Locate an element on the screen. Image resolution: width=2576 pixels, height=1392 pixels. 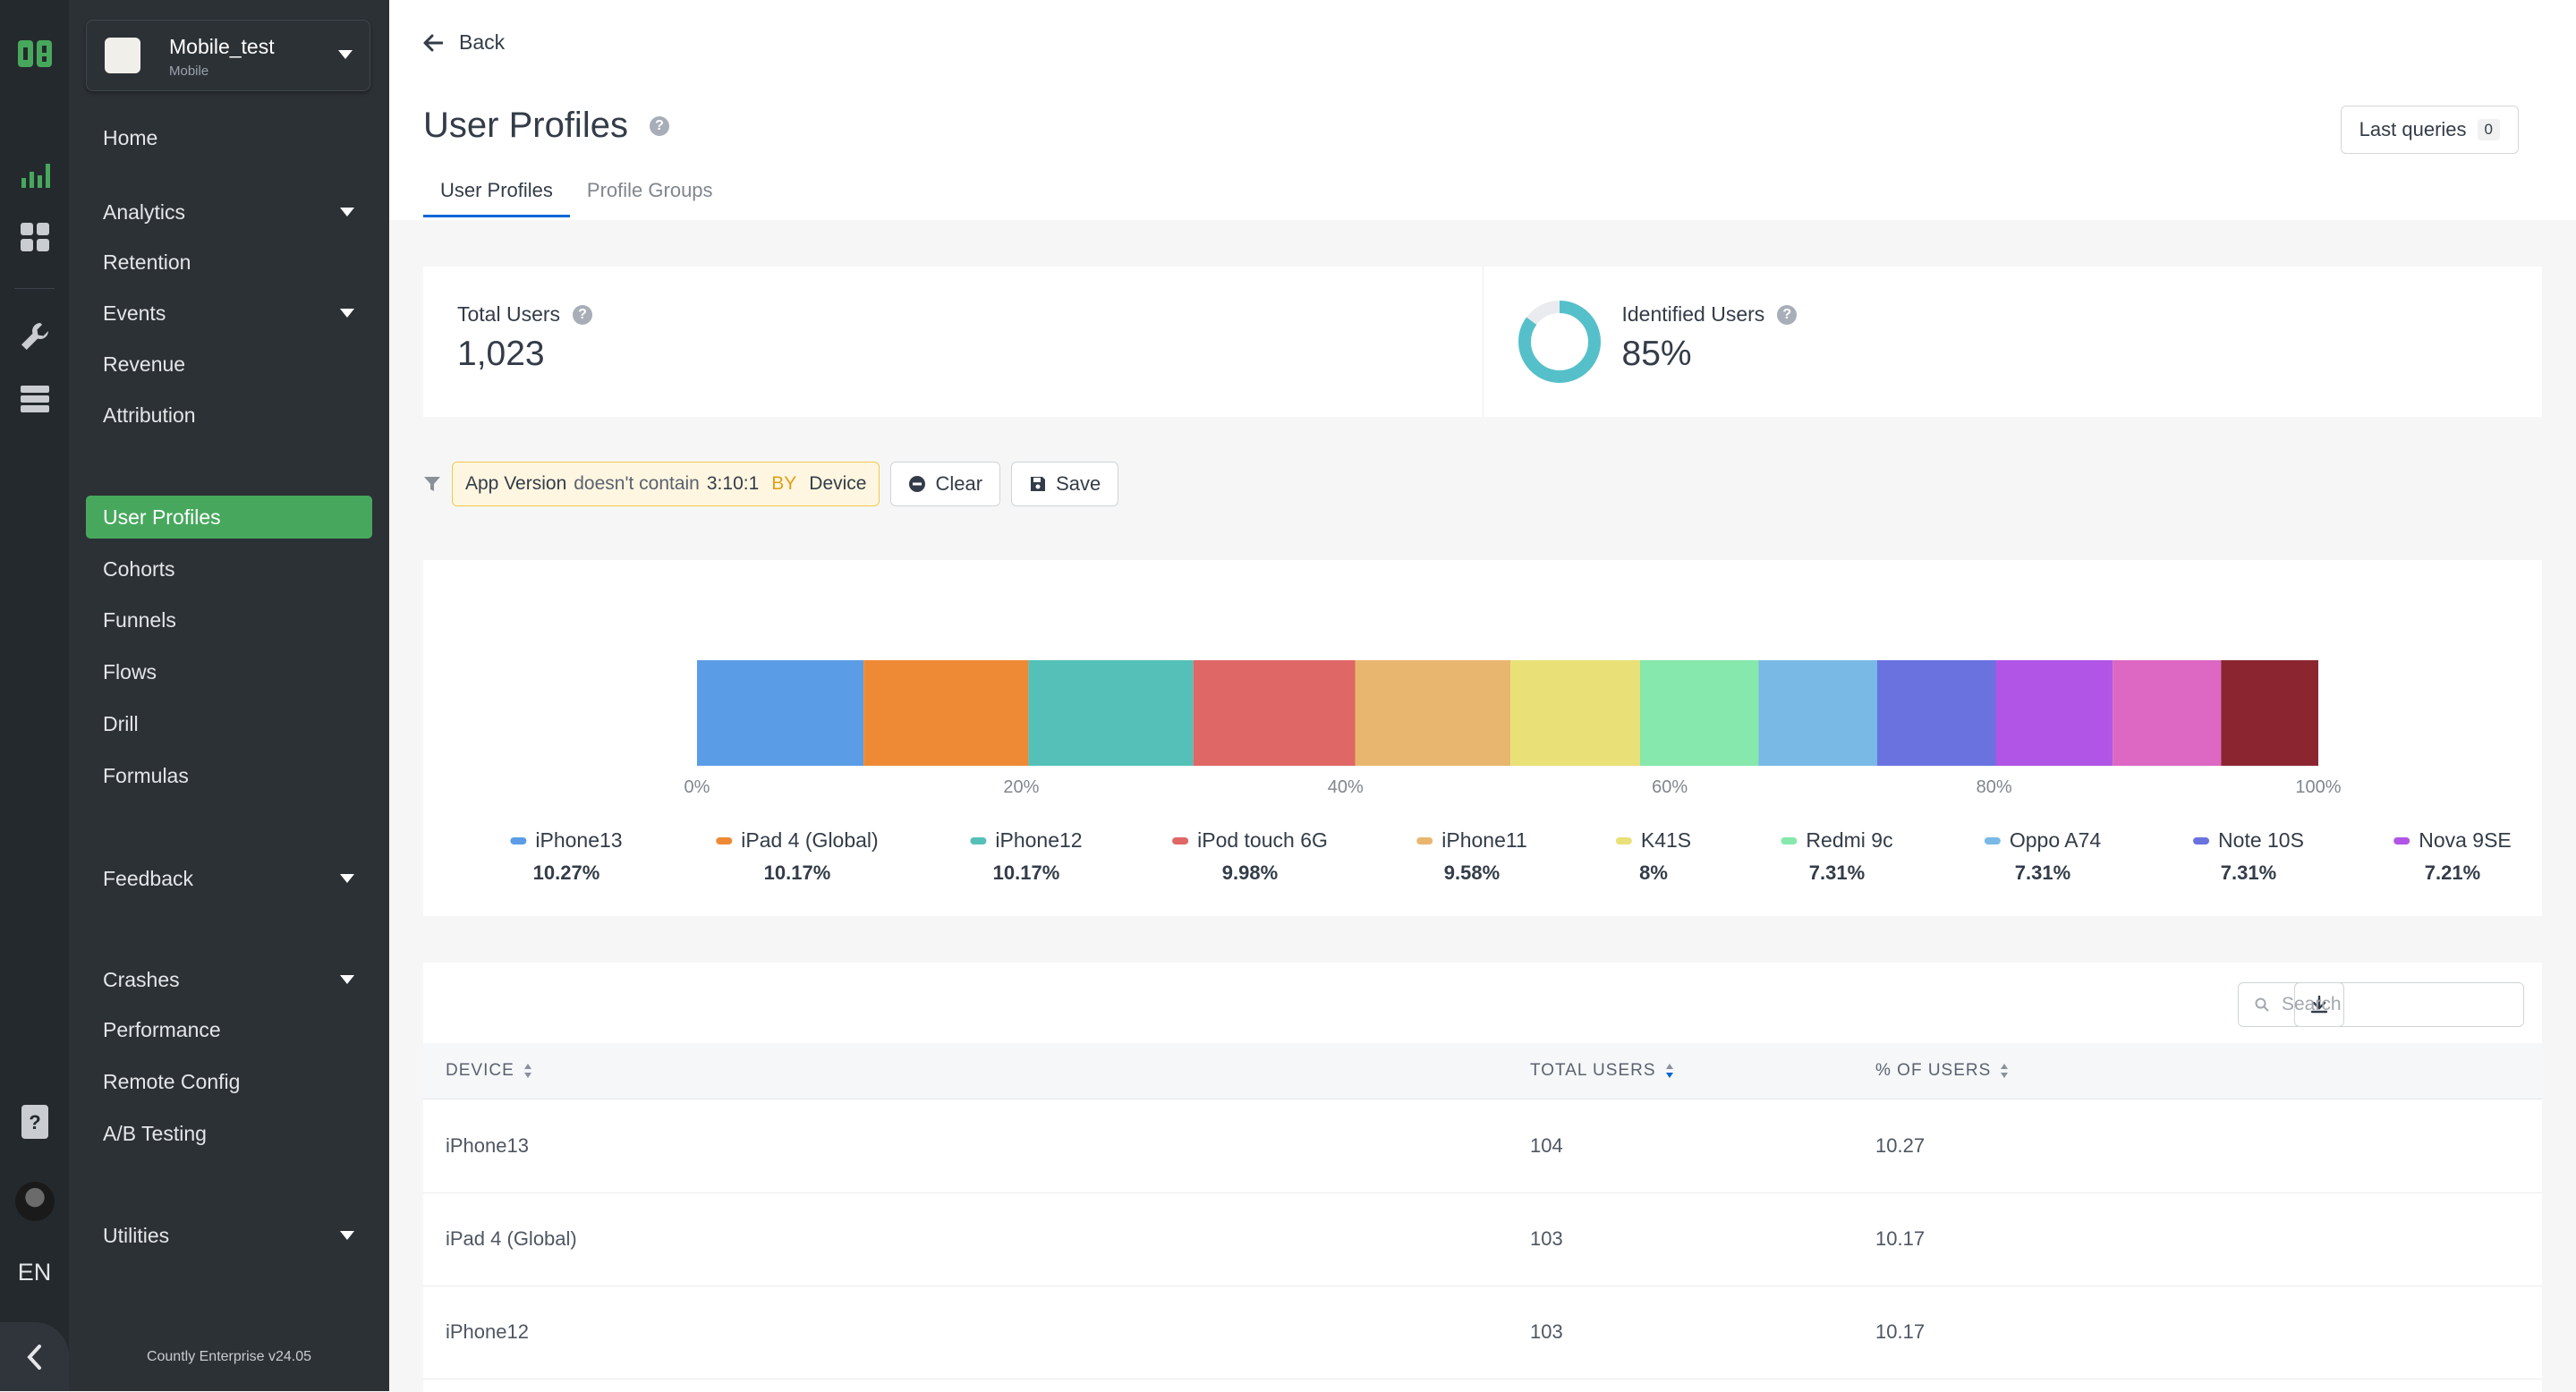
arrow-left-icon is located at coordinates (433, 42).